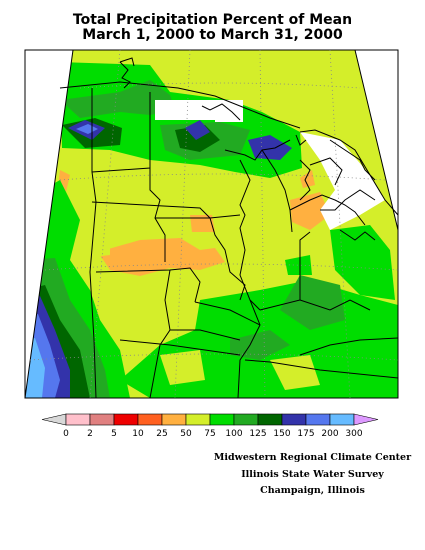  Describe the element at coordinates (90, 434) in the screenshot. I see `legend-label: 2` at that location.